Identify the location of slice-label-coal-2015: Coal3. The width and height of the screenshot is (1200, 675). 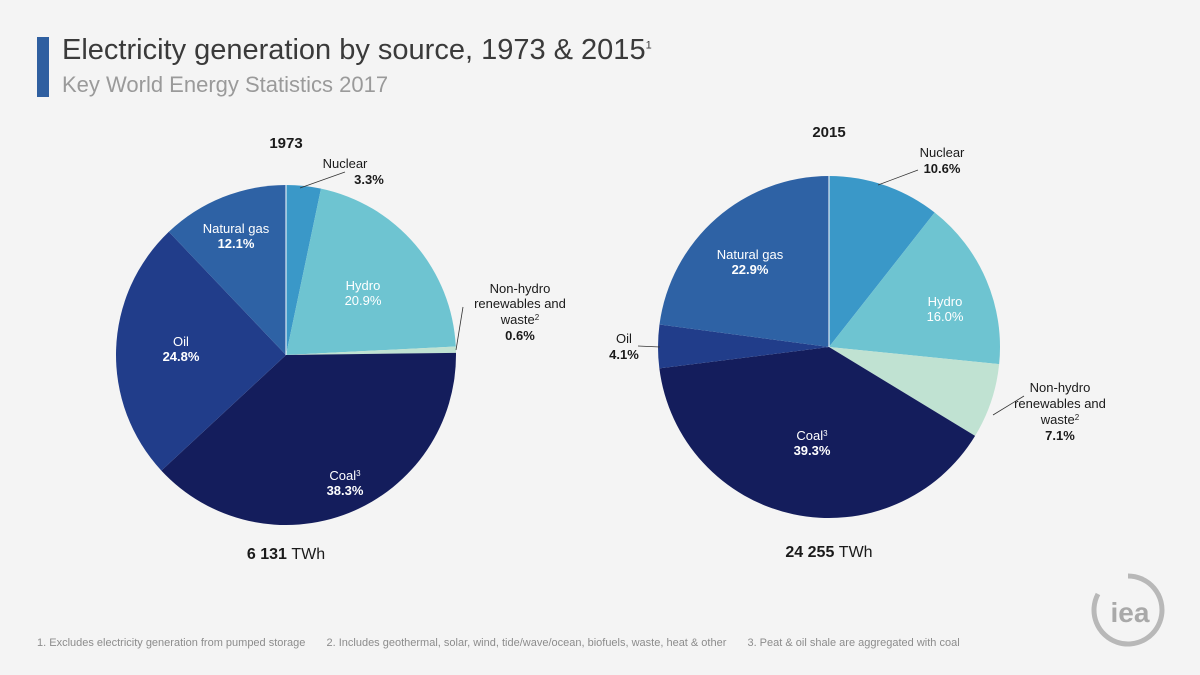
(812, 435).